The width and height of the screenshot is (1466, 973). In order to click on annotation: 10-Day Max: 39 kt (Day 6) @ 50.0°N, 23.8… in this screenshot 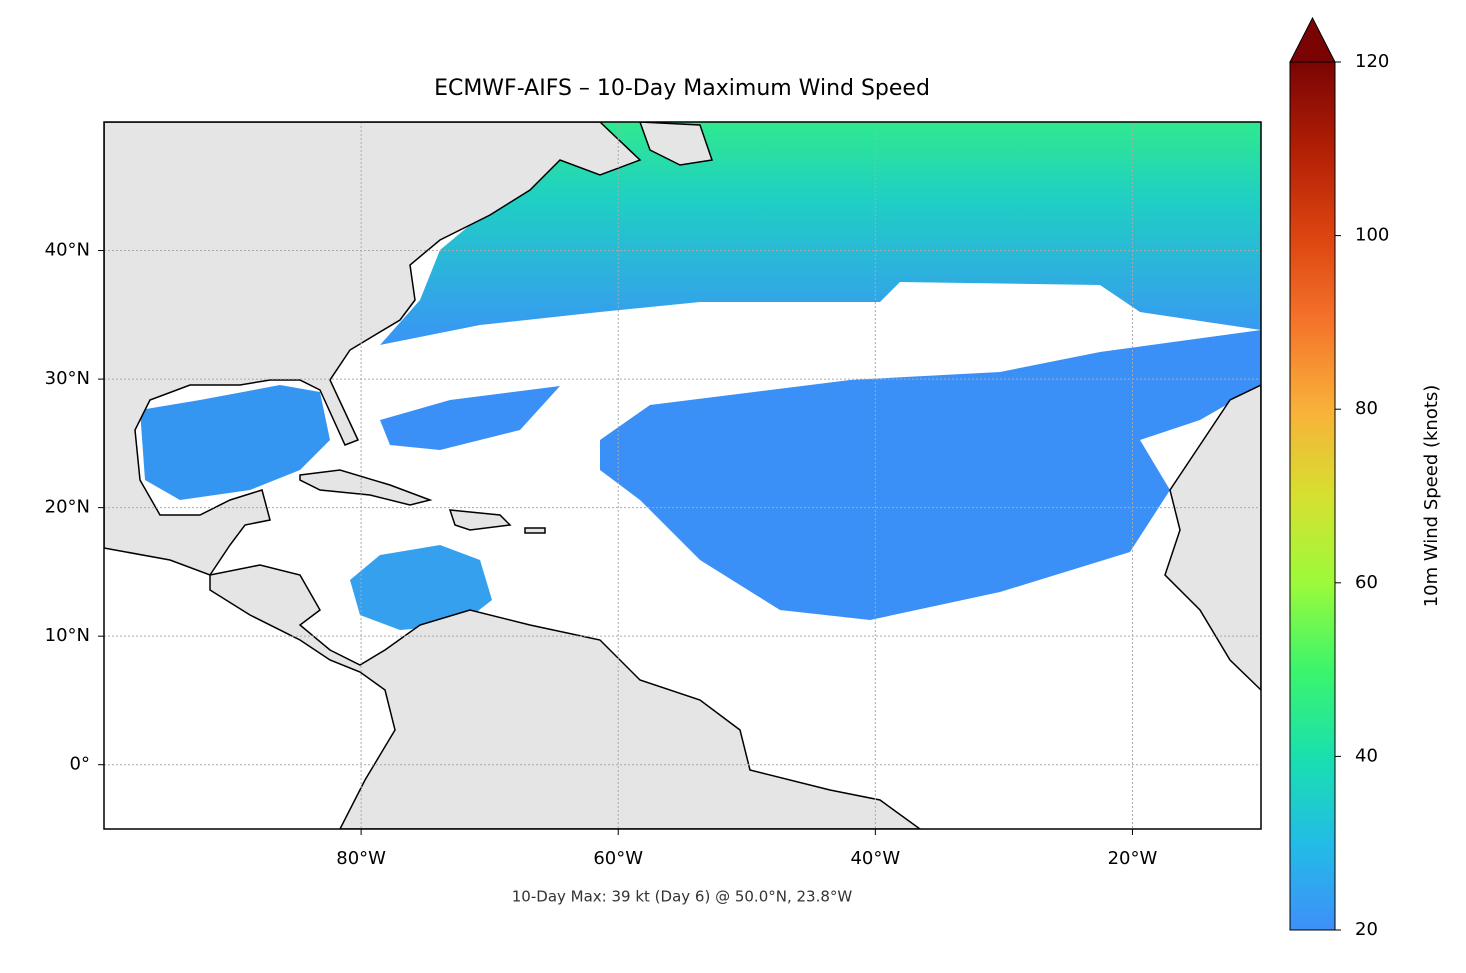, I will do `click(682, 897)`.